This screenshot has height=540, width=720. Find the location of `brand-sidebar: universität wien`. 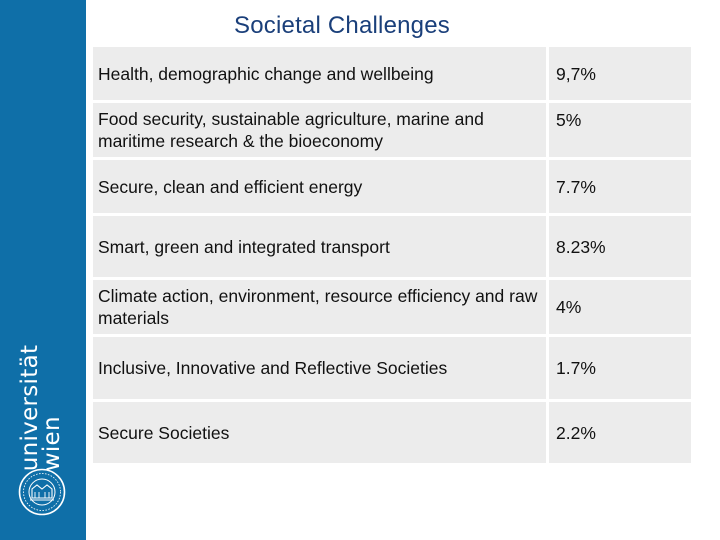

brand-sidebar: universität wien is located at coordinates (43, 270).